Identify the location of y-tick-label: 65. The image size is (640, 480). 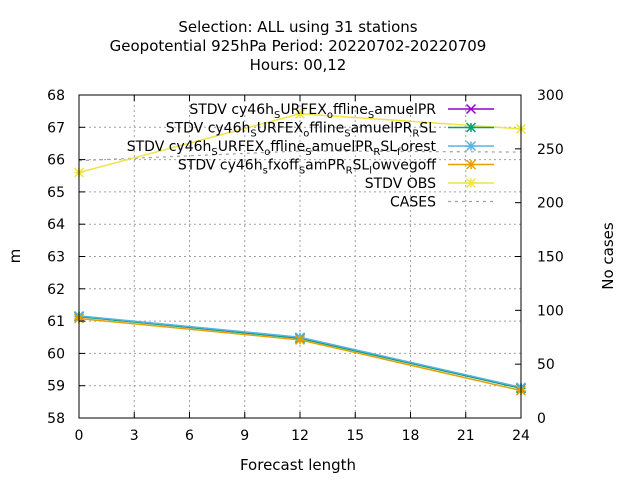
(56, 193).